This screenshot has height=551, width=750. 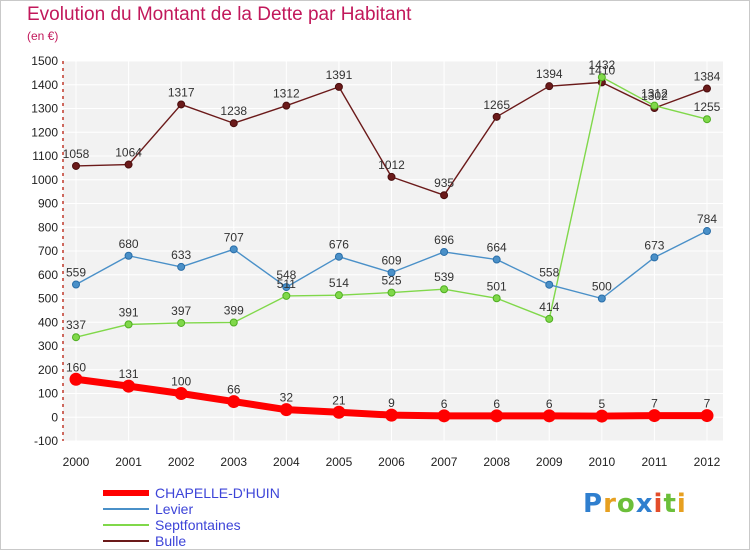 I want to click on legend-label: Bulle, so click(x=170, y=541).